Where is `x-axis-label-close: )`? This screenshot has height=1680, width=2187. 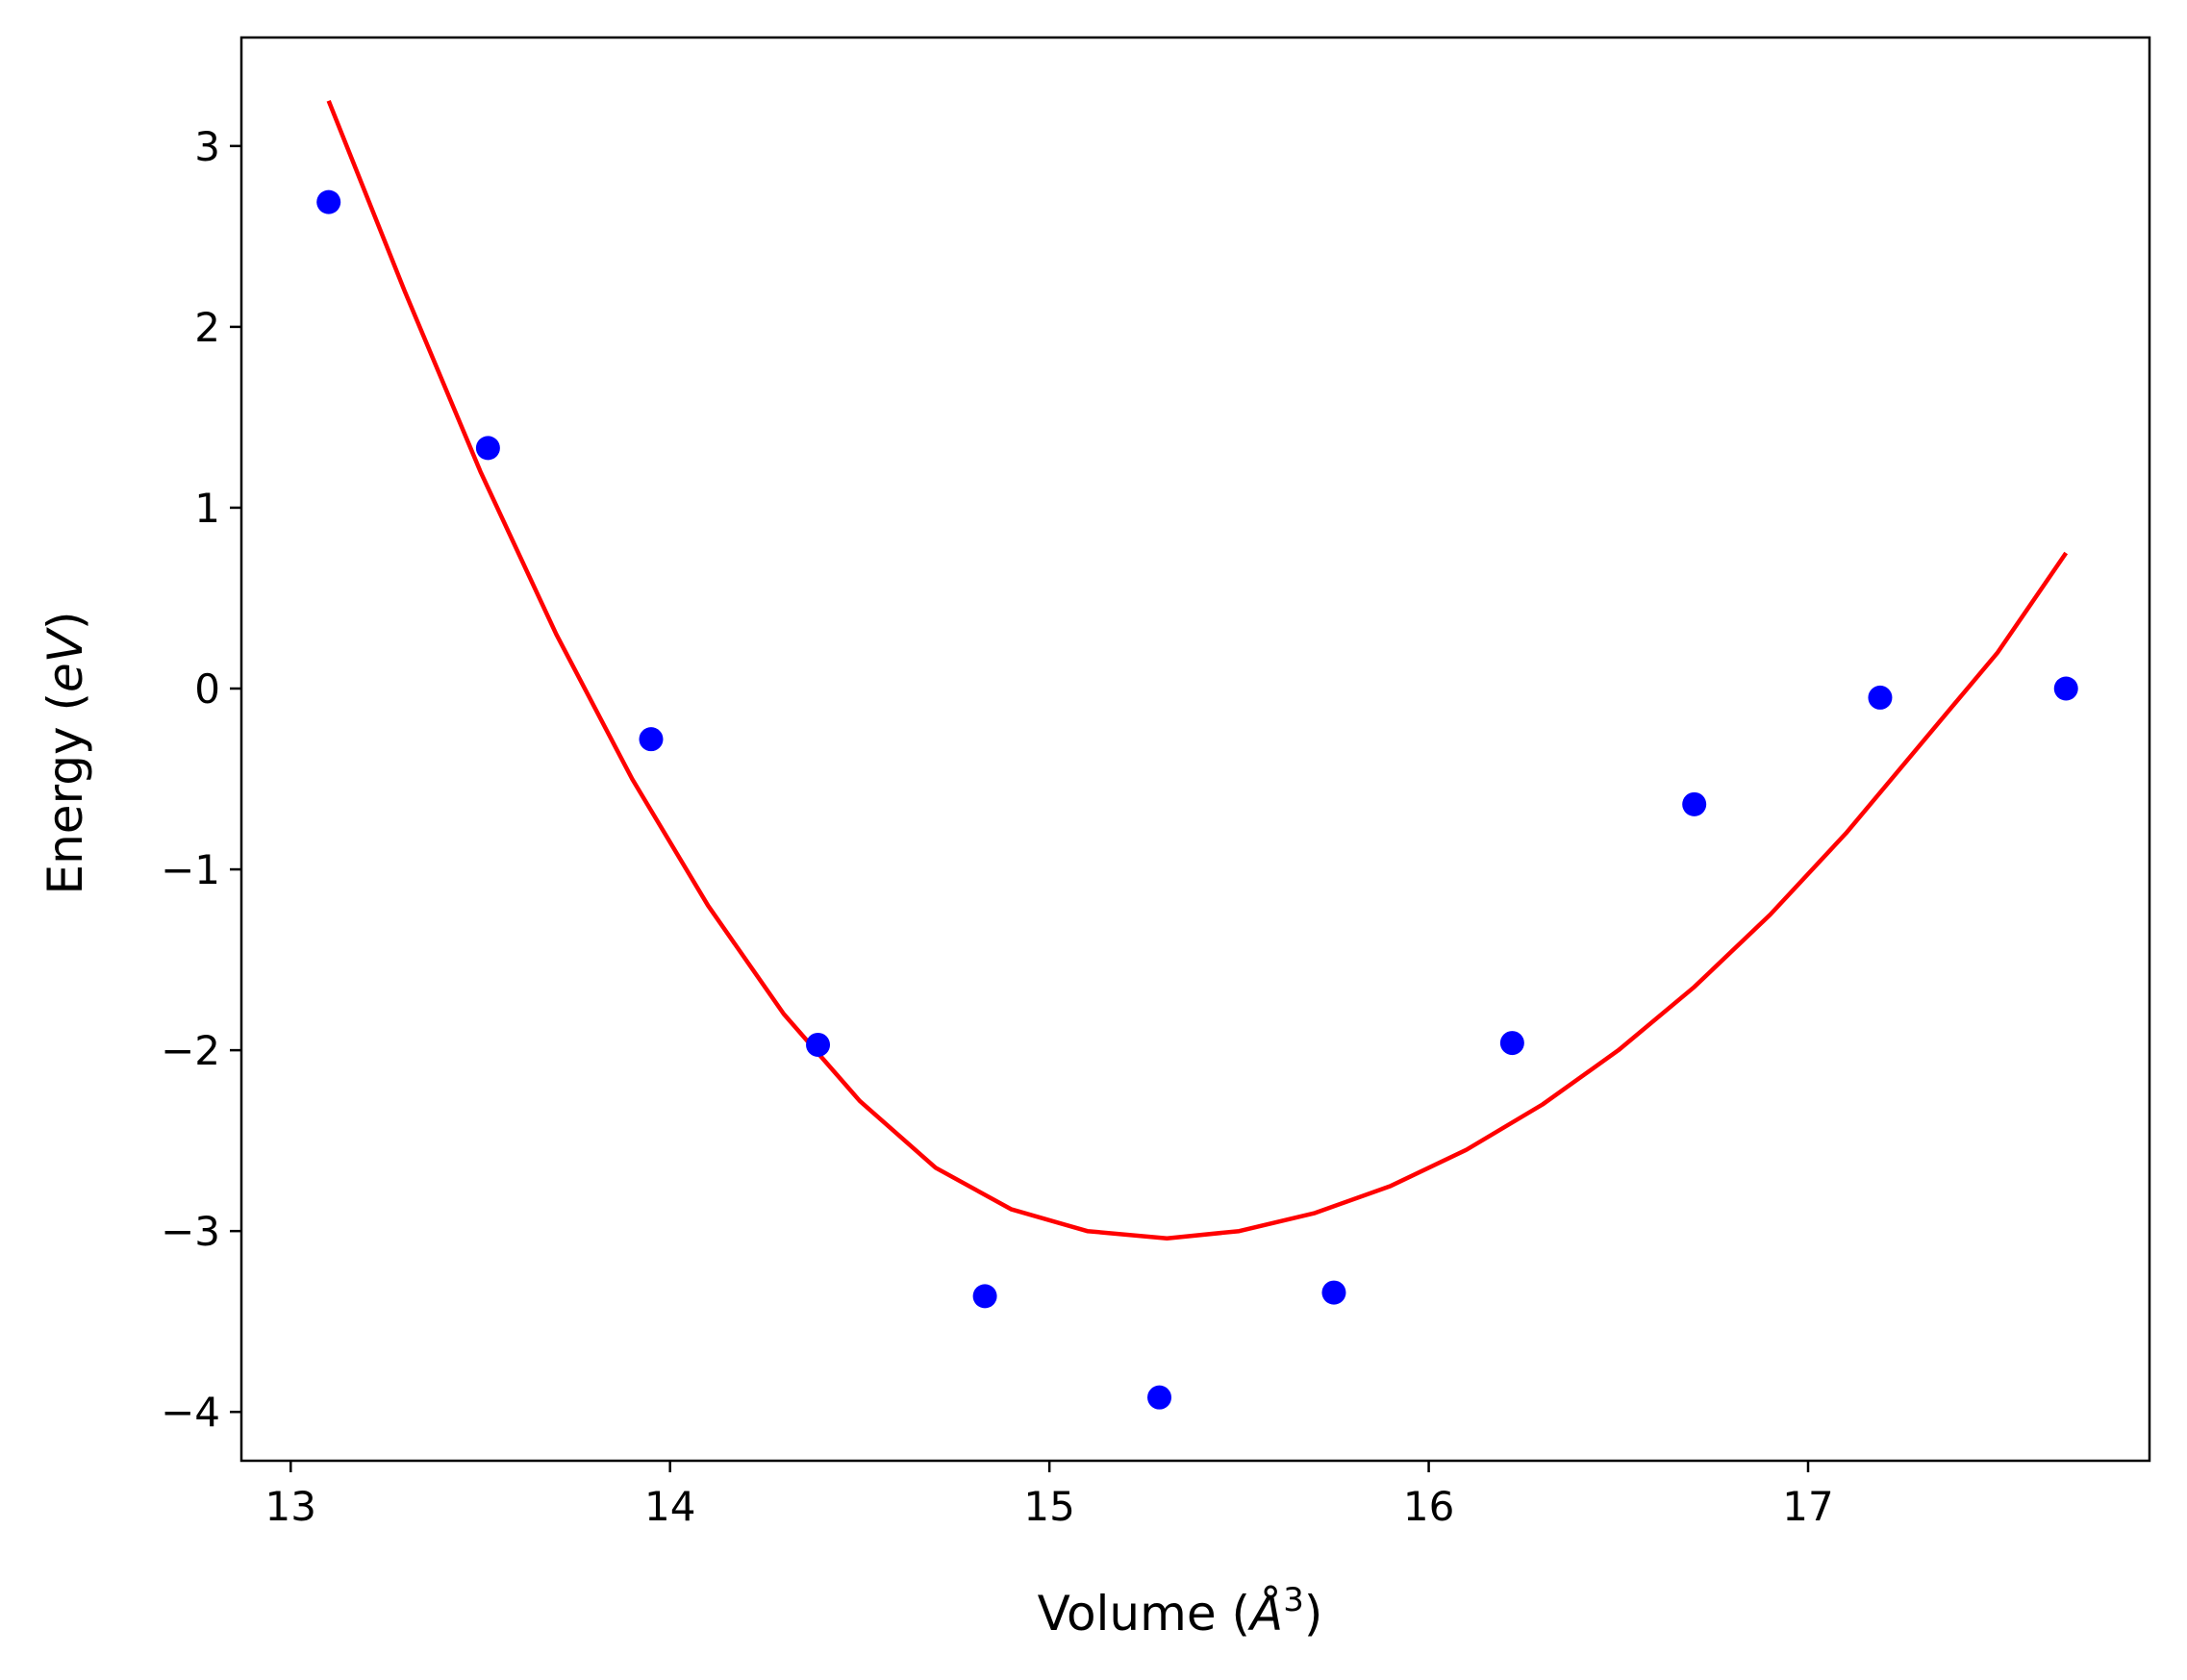 x-axis-label-close: ) is located at coordinates (1313, 1614).